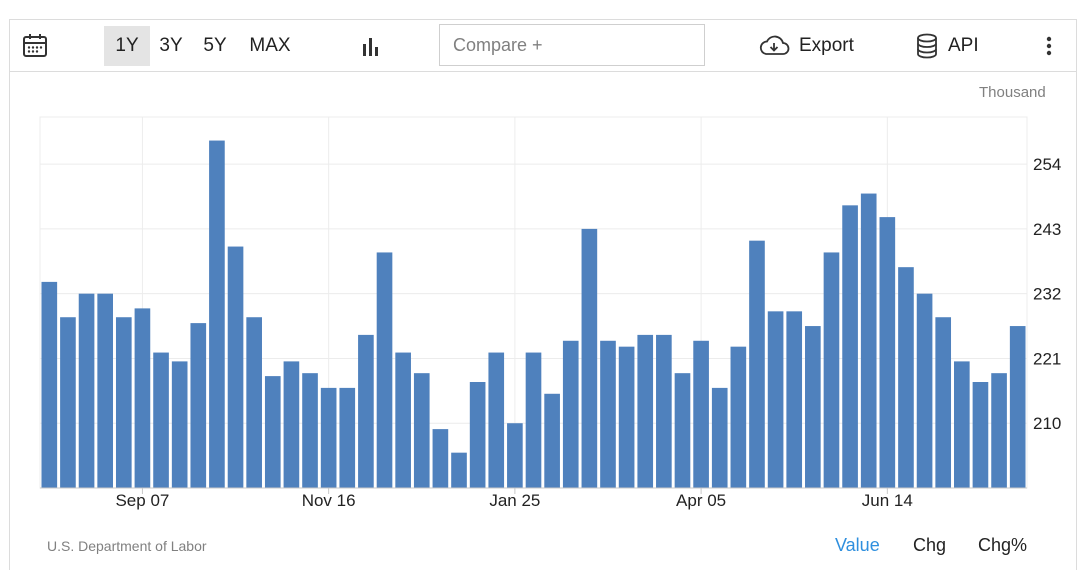  I want to click on x-tick-label: Nov 16, so click(329, 500).